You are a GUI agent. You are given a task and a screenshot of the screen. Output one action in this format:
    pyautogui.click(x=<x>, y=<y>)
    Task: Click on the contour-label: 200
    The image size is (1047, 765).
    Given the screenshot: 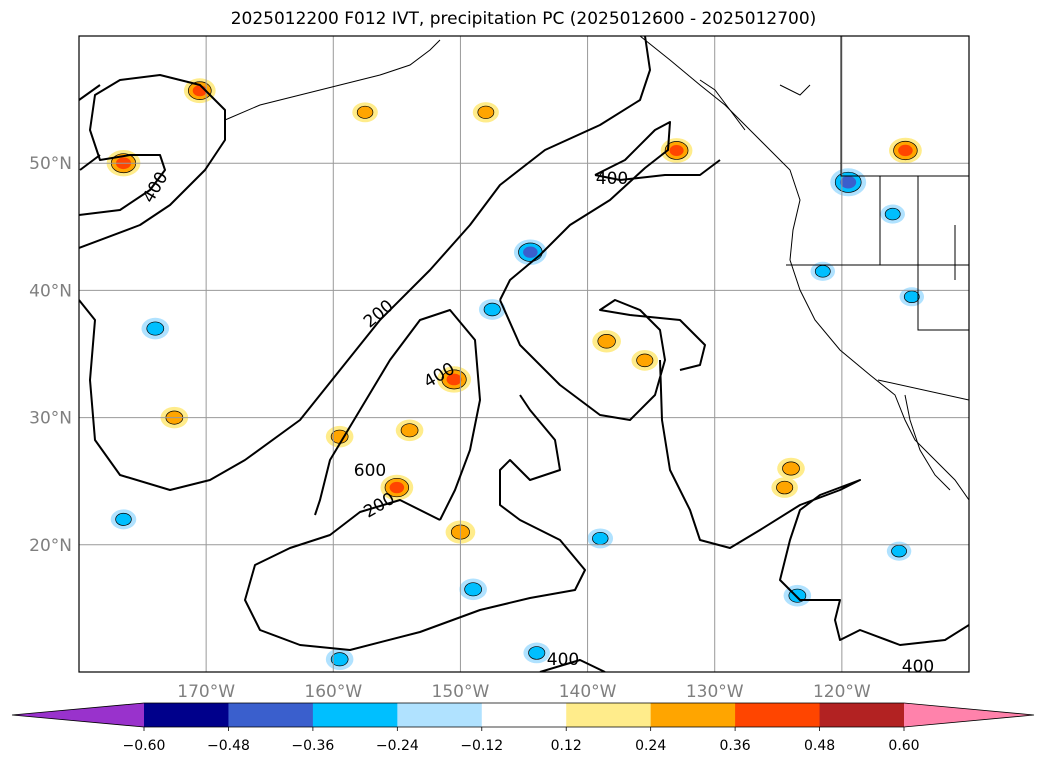 What is the action you would take?
    pyautogui.click(x=379, y=314)
    